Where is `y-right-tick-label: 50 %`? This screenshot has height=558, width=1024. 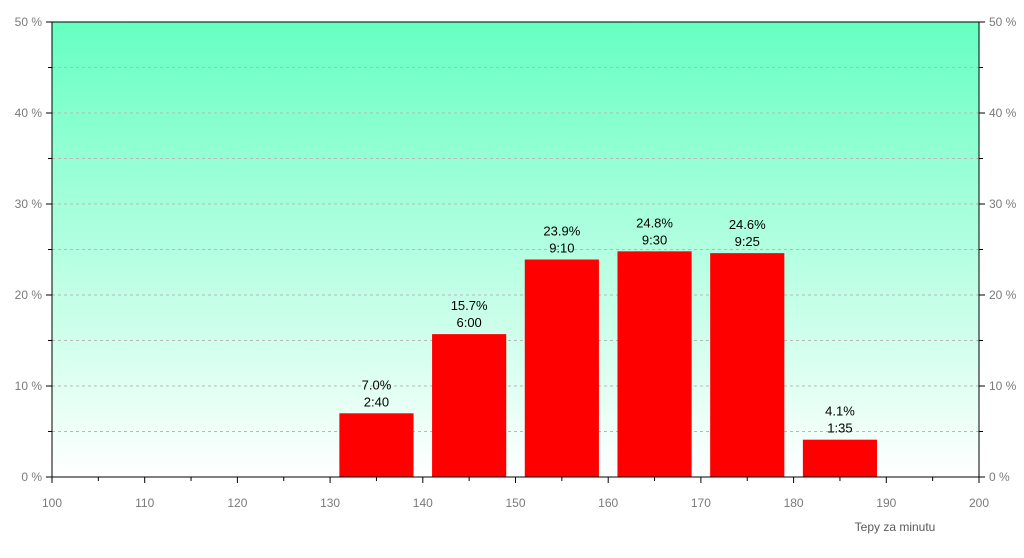 y-right-tick-label: 50 % is located at coordinates (1003, 22).